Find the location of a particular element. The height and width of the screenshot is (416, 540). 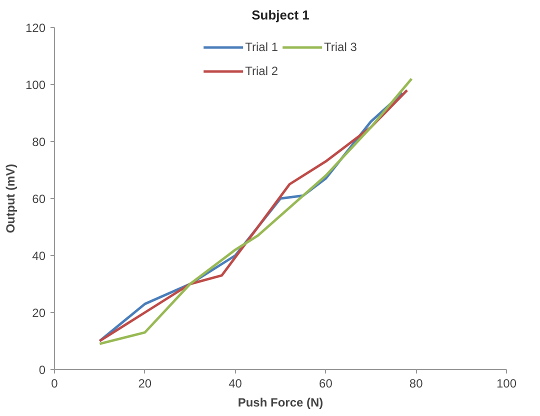

x-tick-label: 20 is located at coordinates (145, 383).